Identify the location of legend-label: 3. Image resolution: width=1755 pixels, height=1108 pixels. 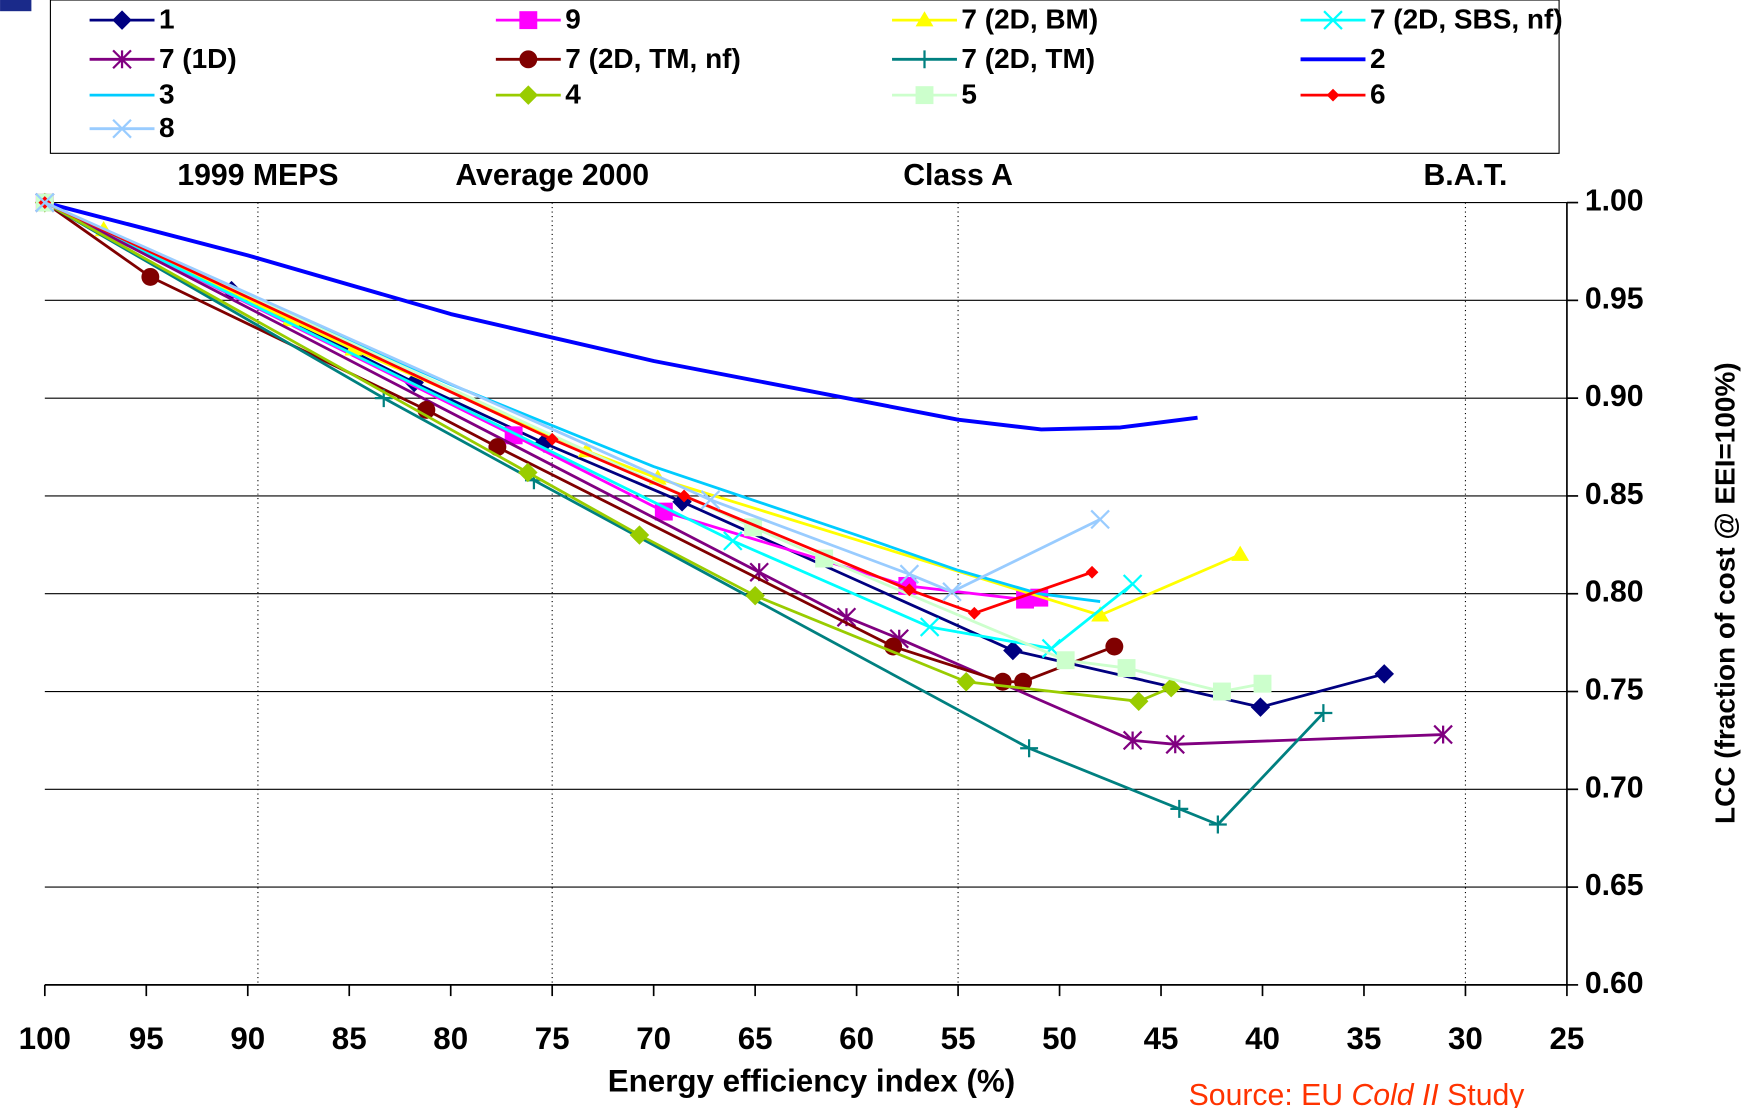
(167, 94).